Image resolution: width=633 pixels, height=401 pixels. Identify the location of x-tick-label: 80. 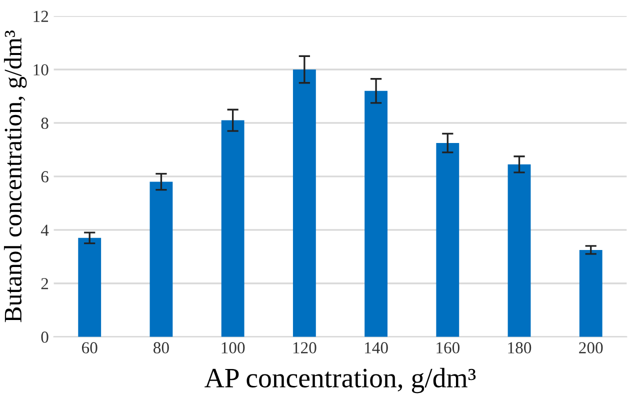
(161, 348).